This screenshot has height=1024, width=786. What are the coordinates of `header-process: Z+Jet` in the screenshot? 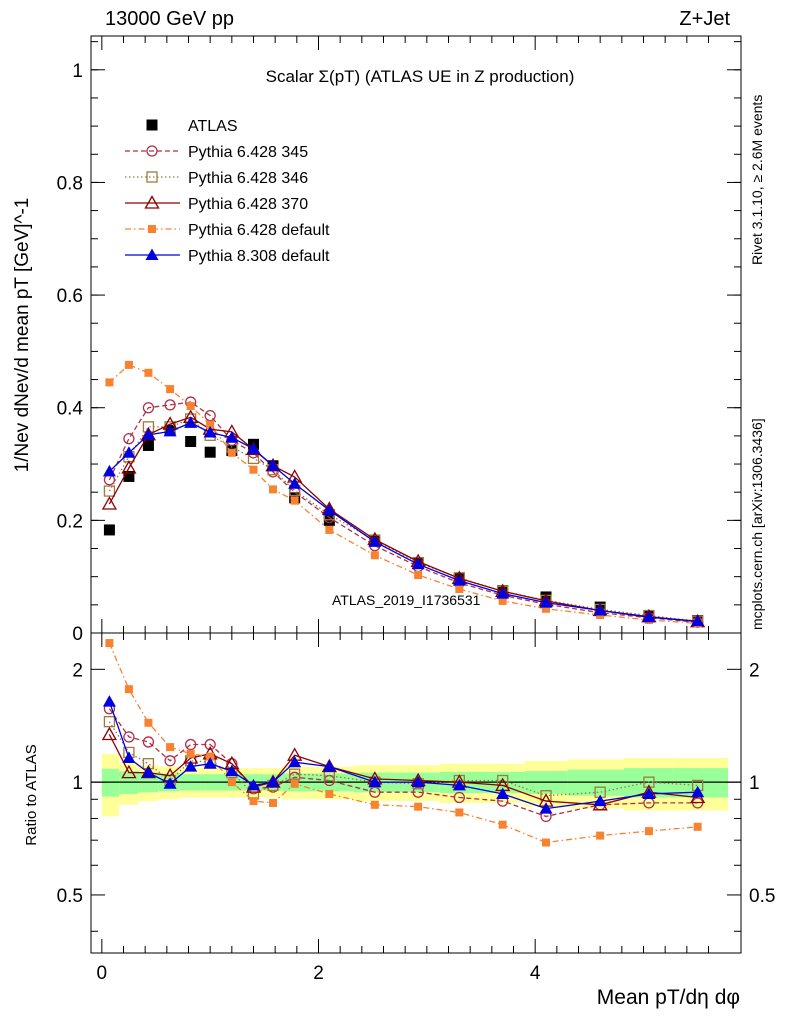 It's located at (704, 19).